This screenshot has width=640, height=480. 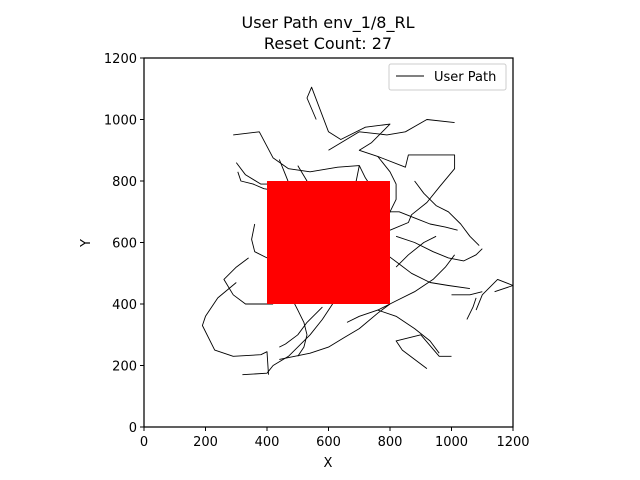 What do you see at coordinates (120, 121) in the screenshot?
I see `y-tick-label: 1000` at bounding box center [120, 121].